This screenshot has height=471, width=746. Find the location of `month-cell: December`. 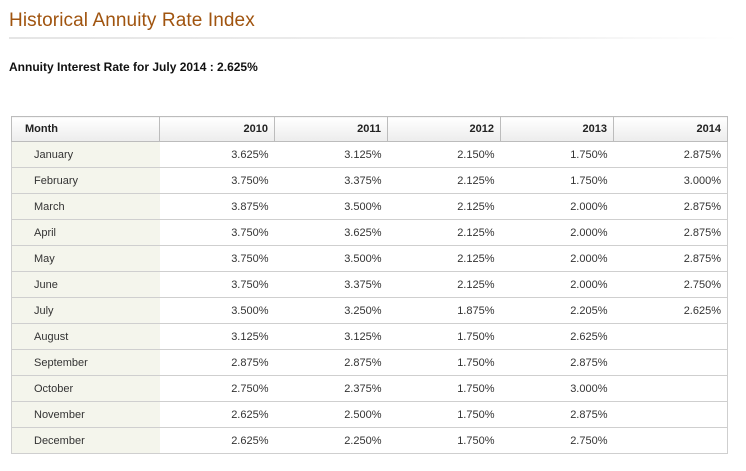

month-cell: December is located at coordinates (85, 440).